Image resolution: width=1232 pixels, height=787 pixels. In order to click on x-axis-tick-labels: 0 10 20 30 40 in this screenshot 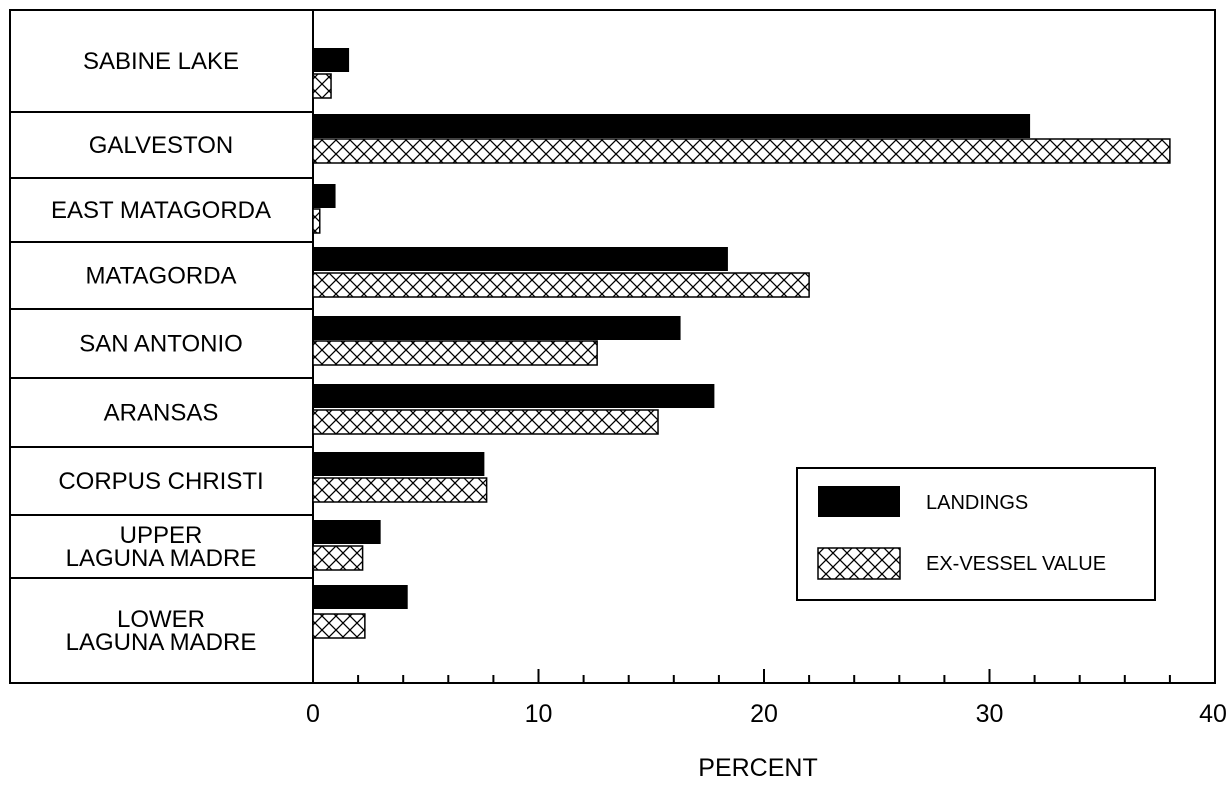, I will do `click(766, 714)`.